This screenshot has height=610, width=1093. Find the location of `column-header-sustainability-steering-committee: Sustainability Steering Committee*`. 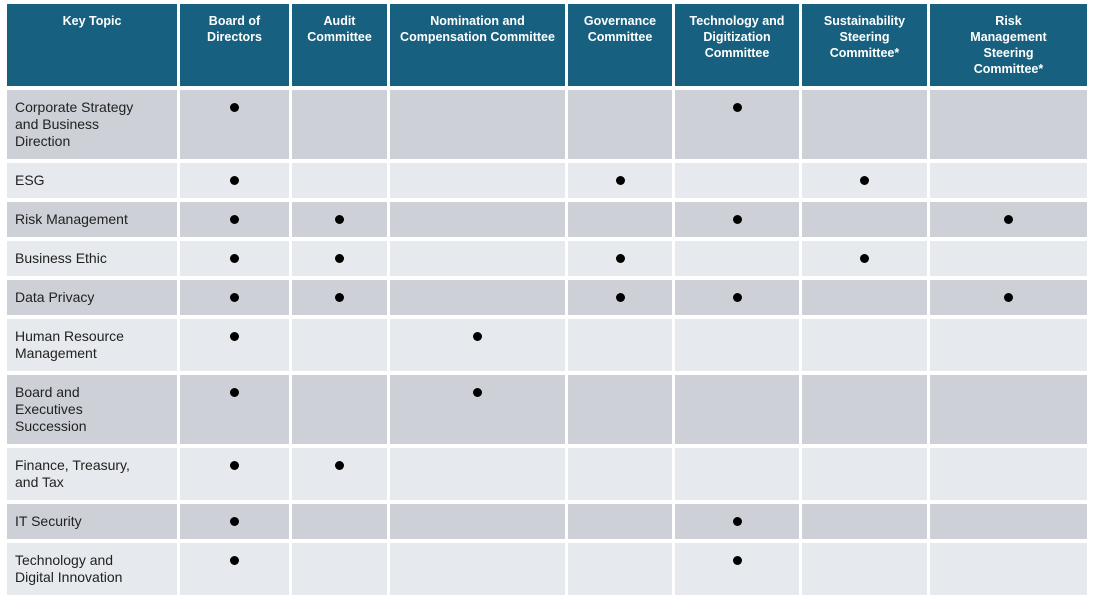

column-header-sustainability-steering-committee: Sustainability Steering Committee* is located at coordinates (864, 45).